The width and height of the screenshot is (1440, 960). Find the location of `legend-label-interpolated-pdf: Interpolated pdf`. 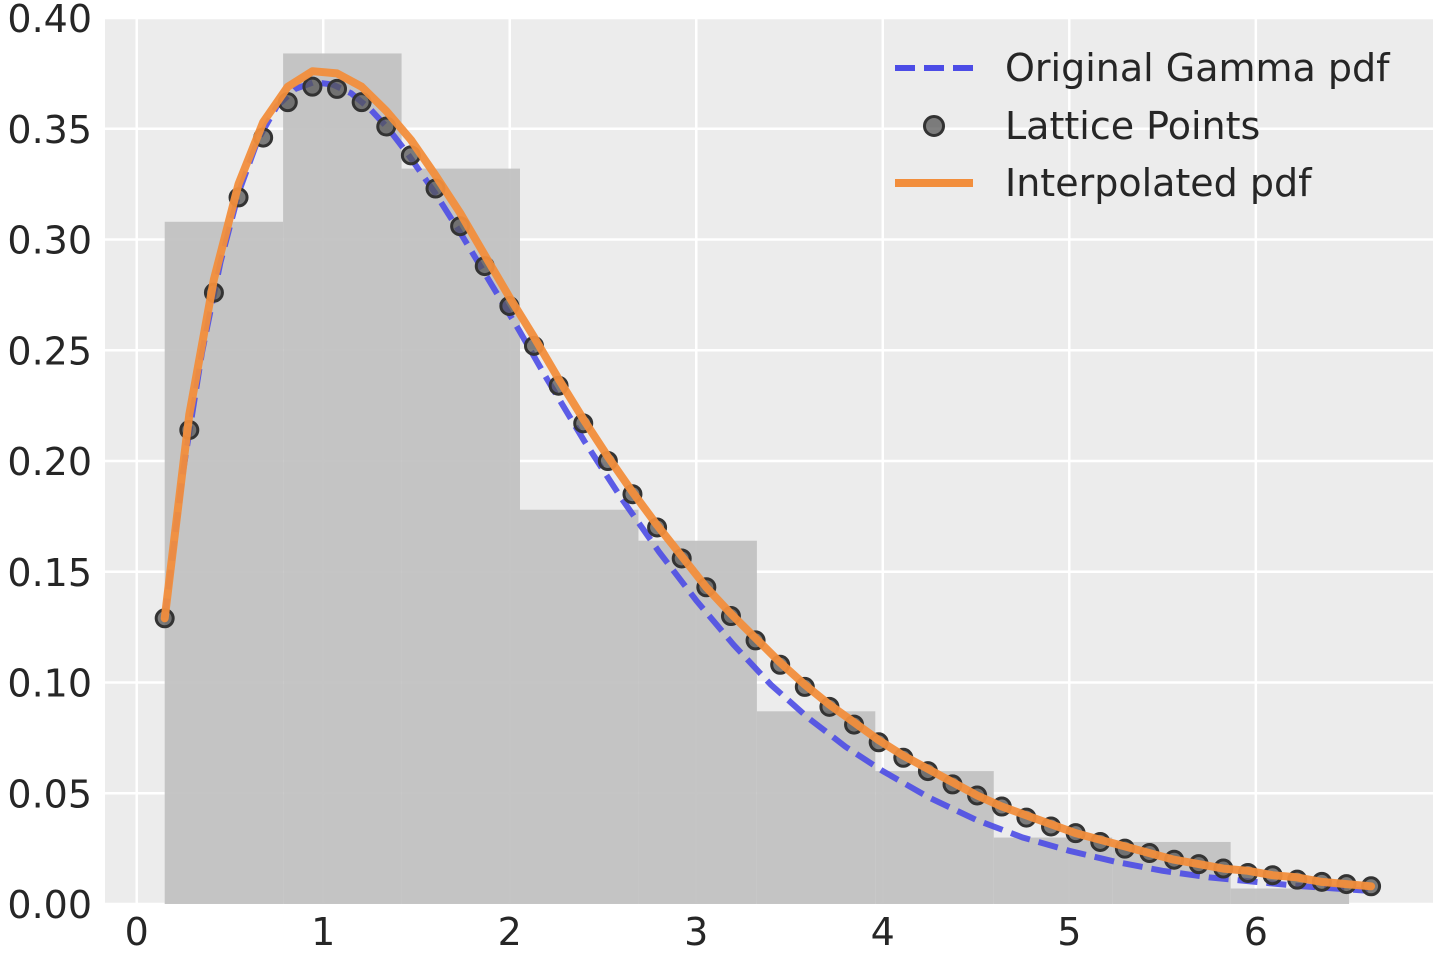

legend-label-interpolated-pdf: Interpolated pdf is located at coordinates (1159, 183).